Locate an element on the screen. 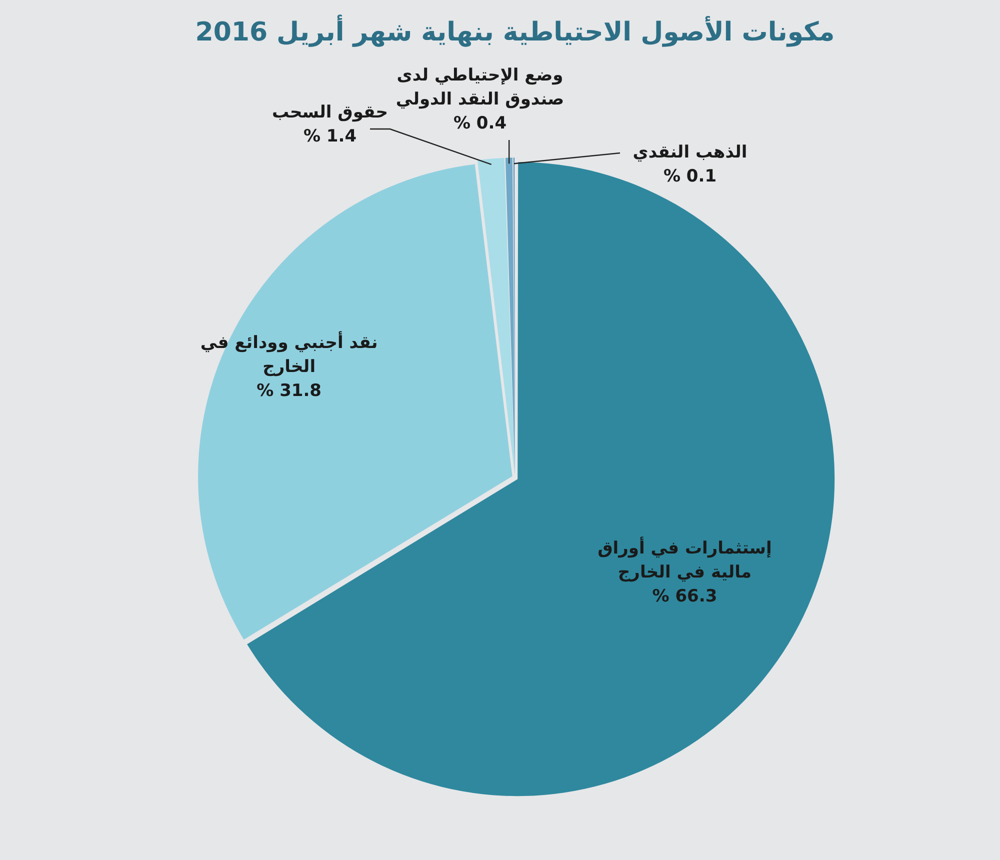 This screenshot has height=860, width=1000. data-label: 0.1 % is located at coordinates (690, 176).